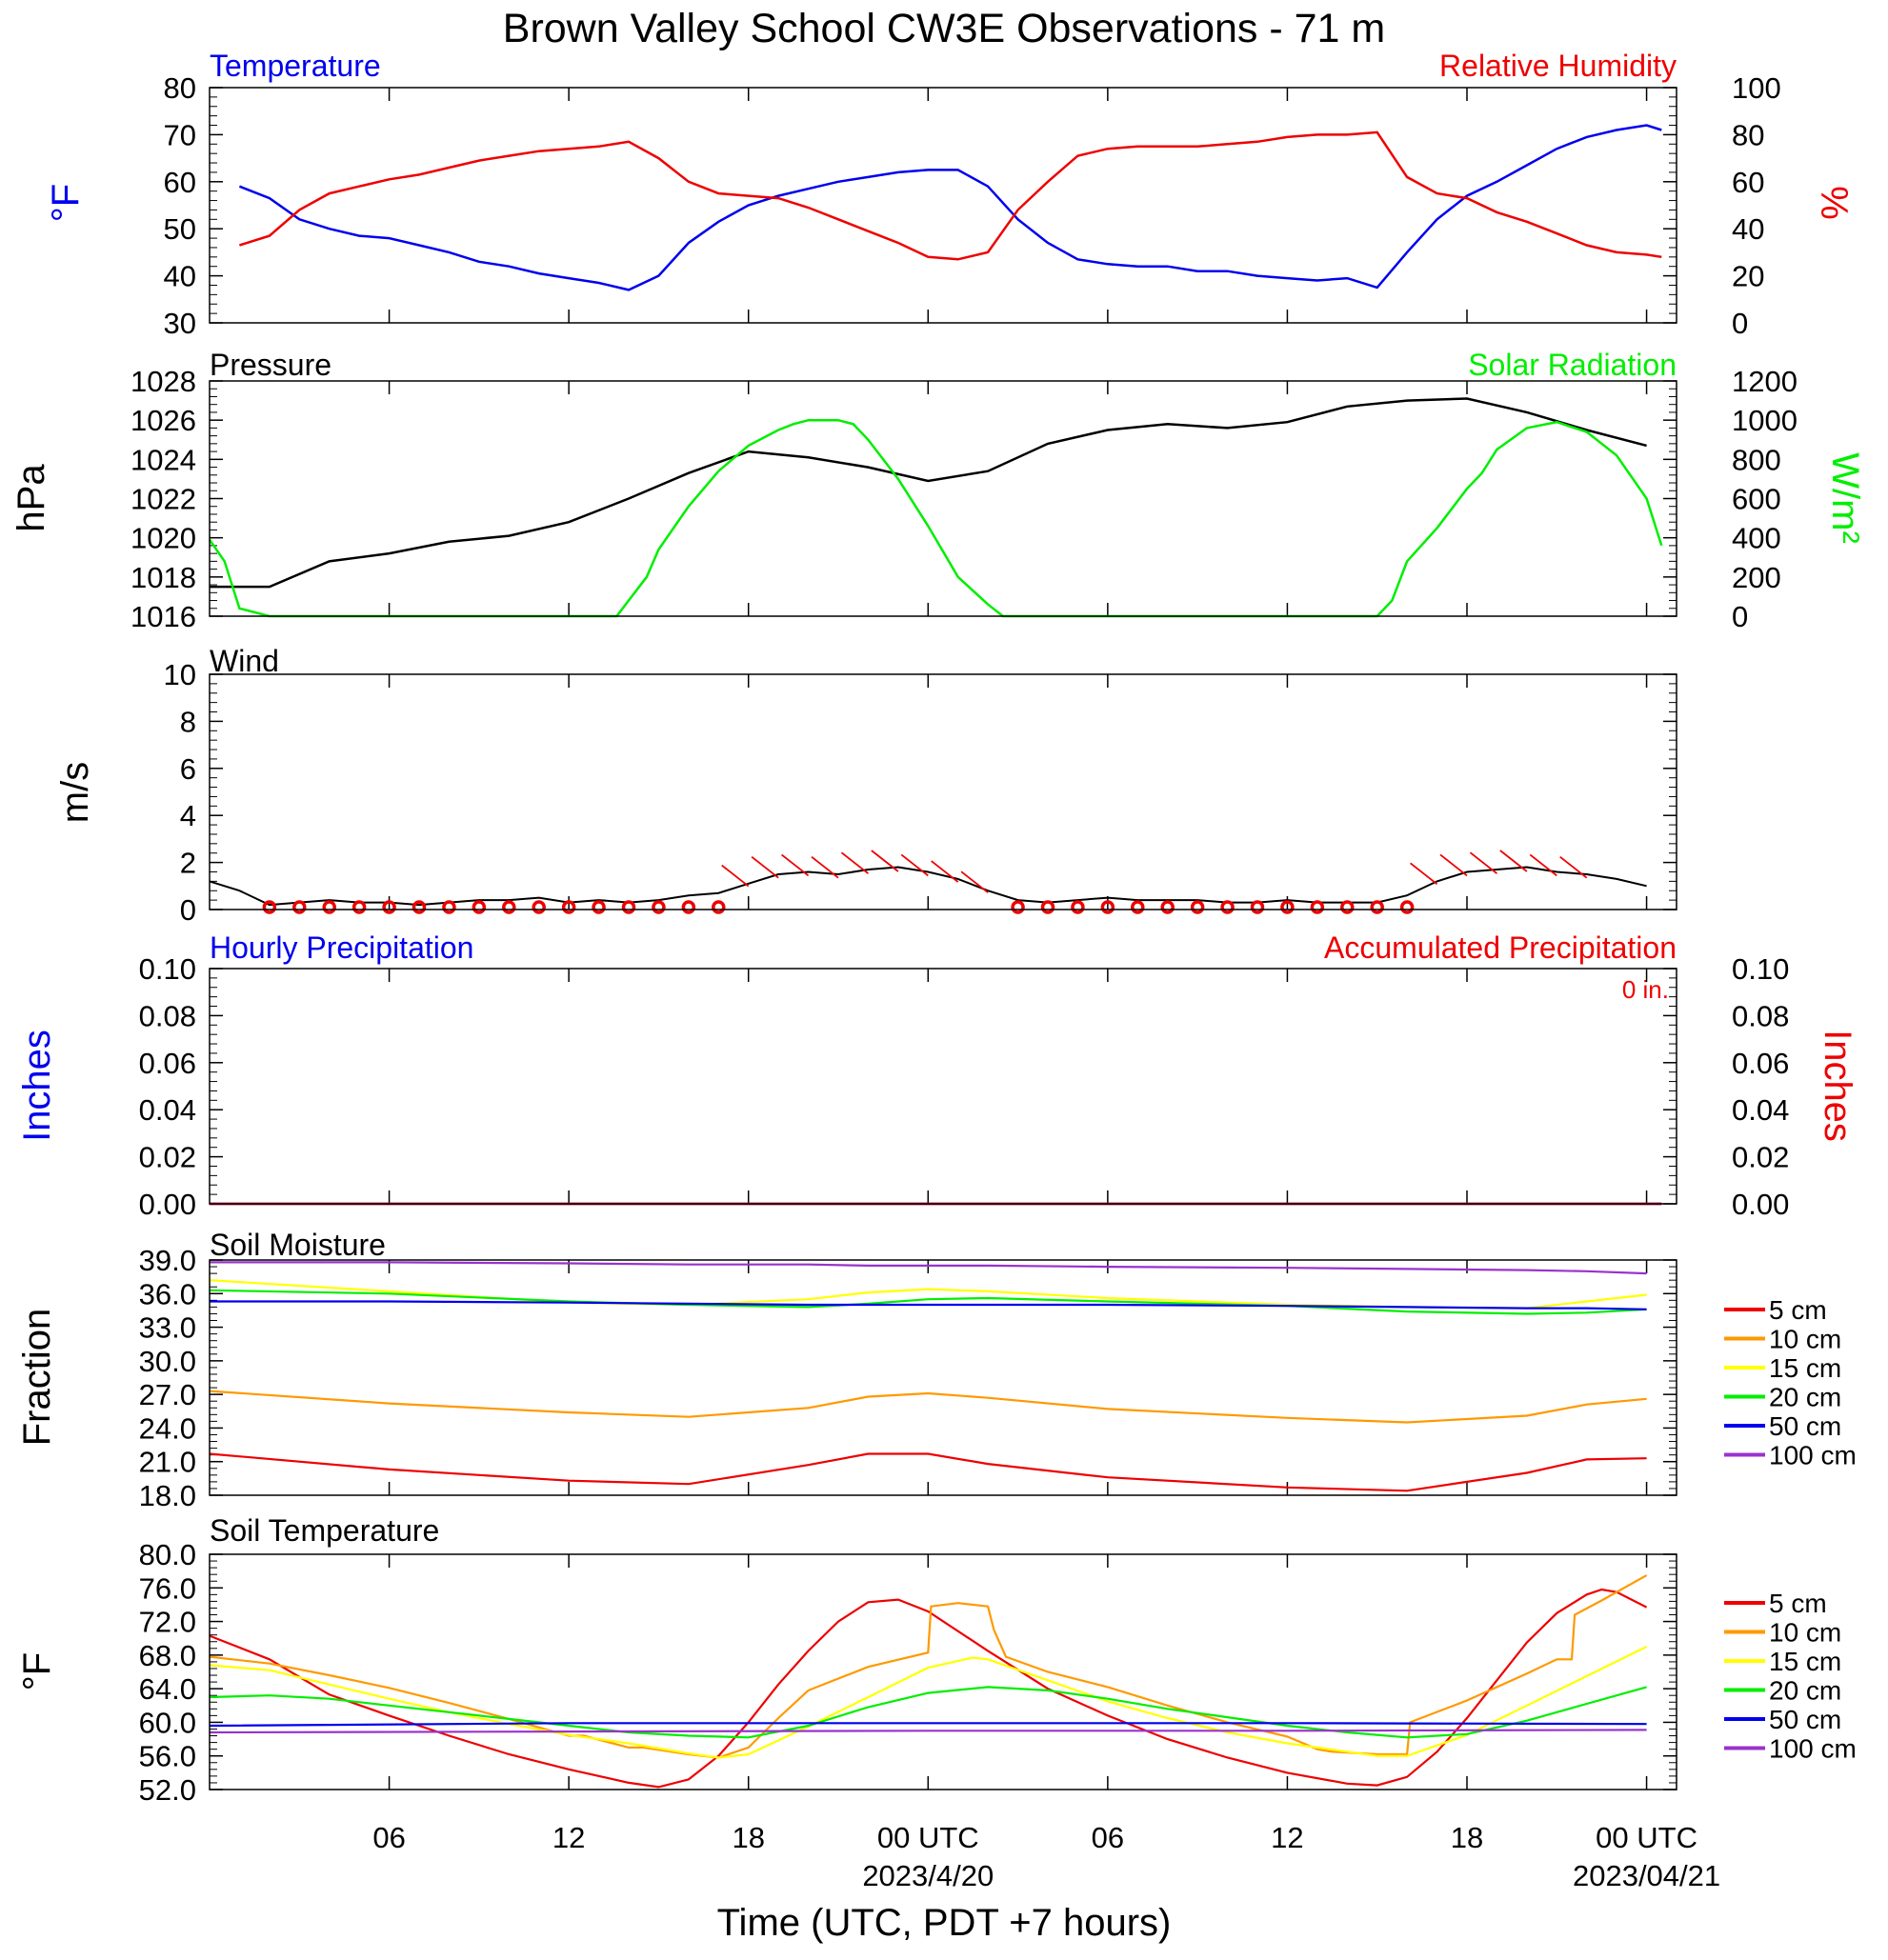 The height and width of the screenshot is (1960, 1888). Describe the element at coordinates (1805, 1339) in the screenshot. I see `legend-label: 10 cm` at that location.